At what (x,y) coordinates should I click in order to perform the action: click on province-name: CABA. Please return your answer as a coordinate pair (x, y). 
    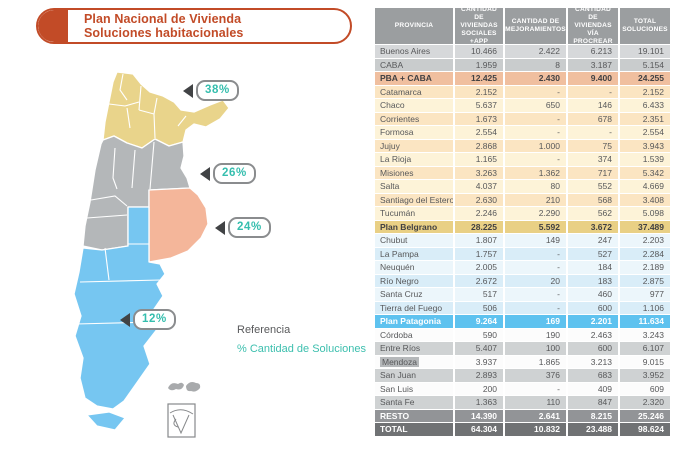
    Looking at the image, I should click on (414, 64).